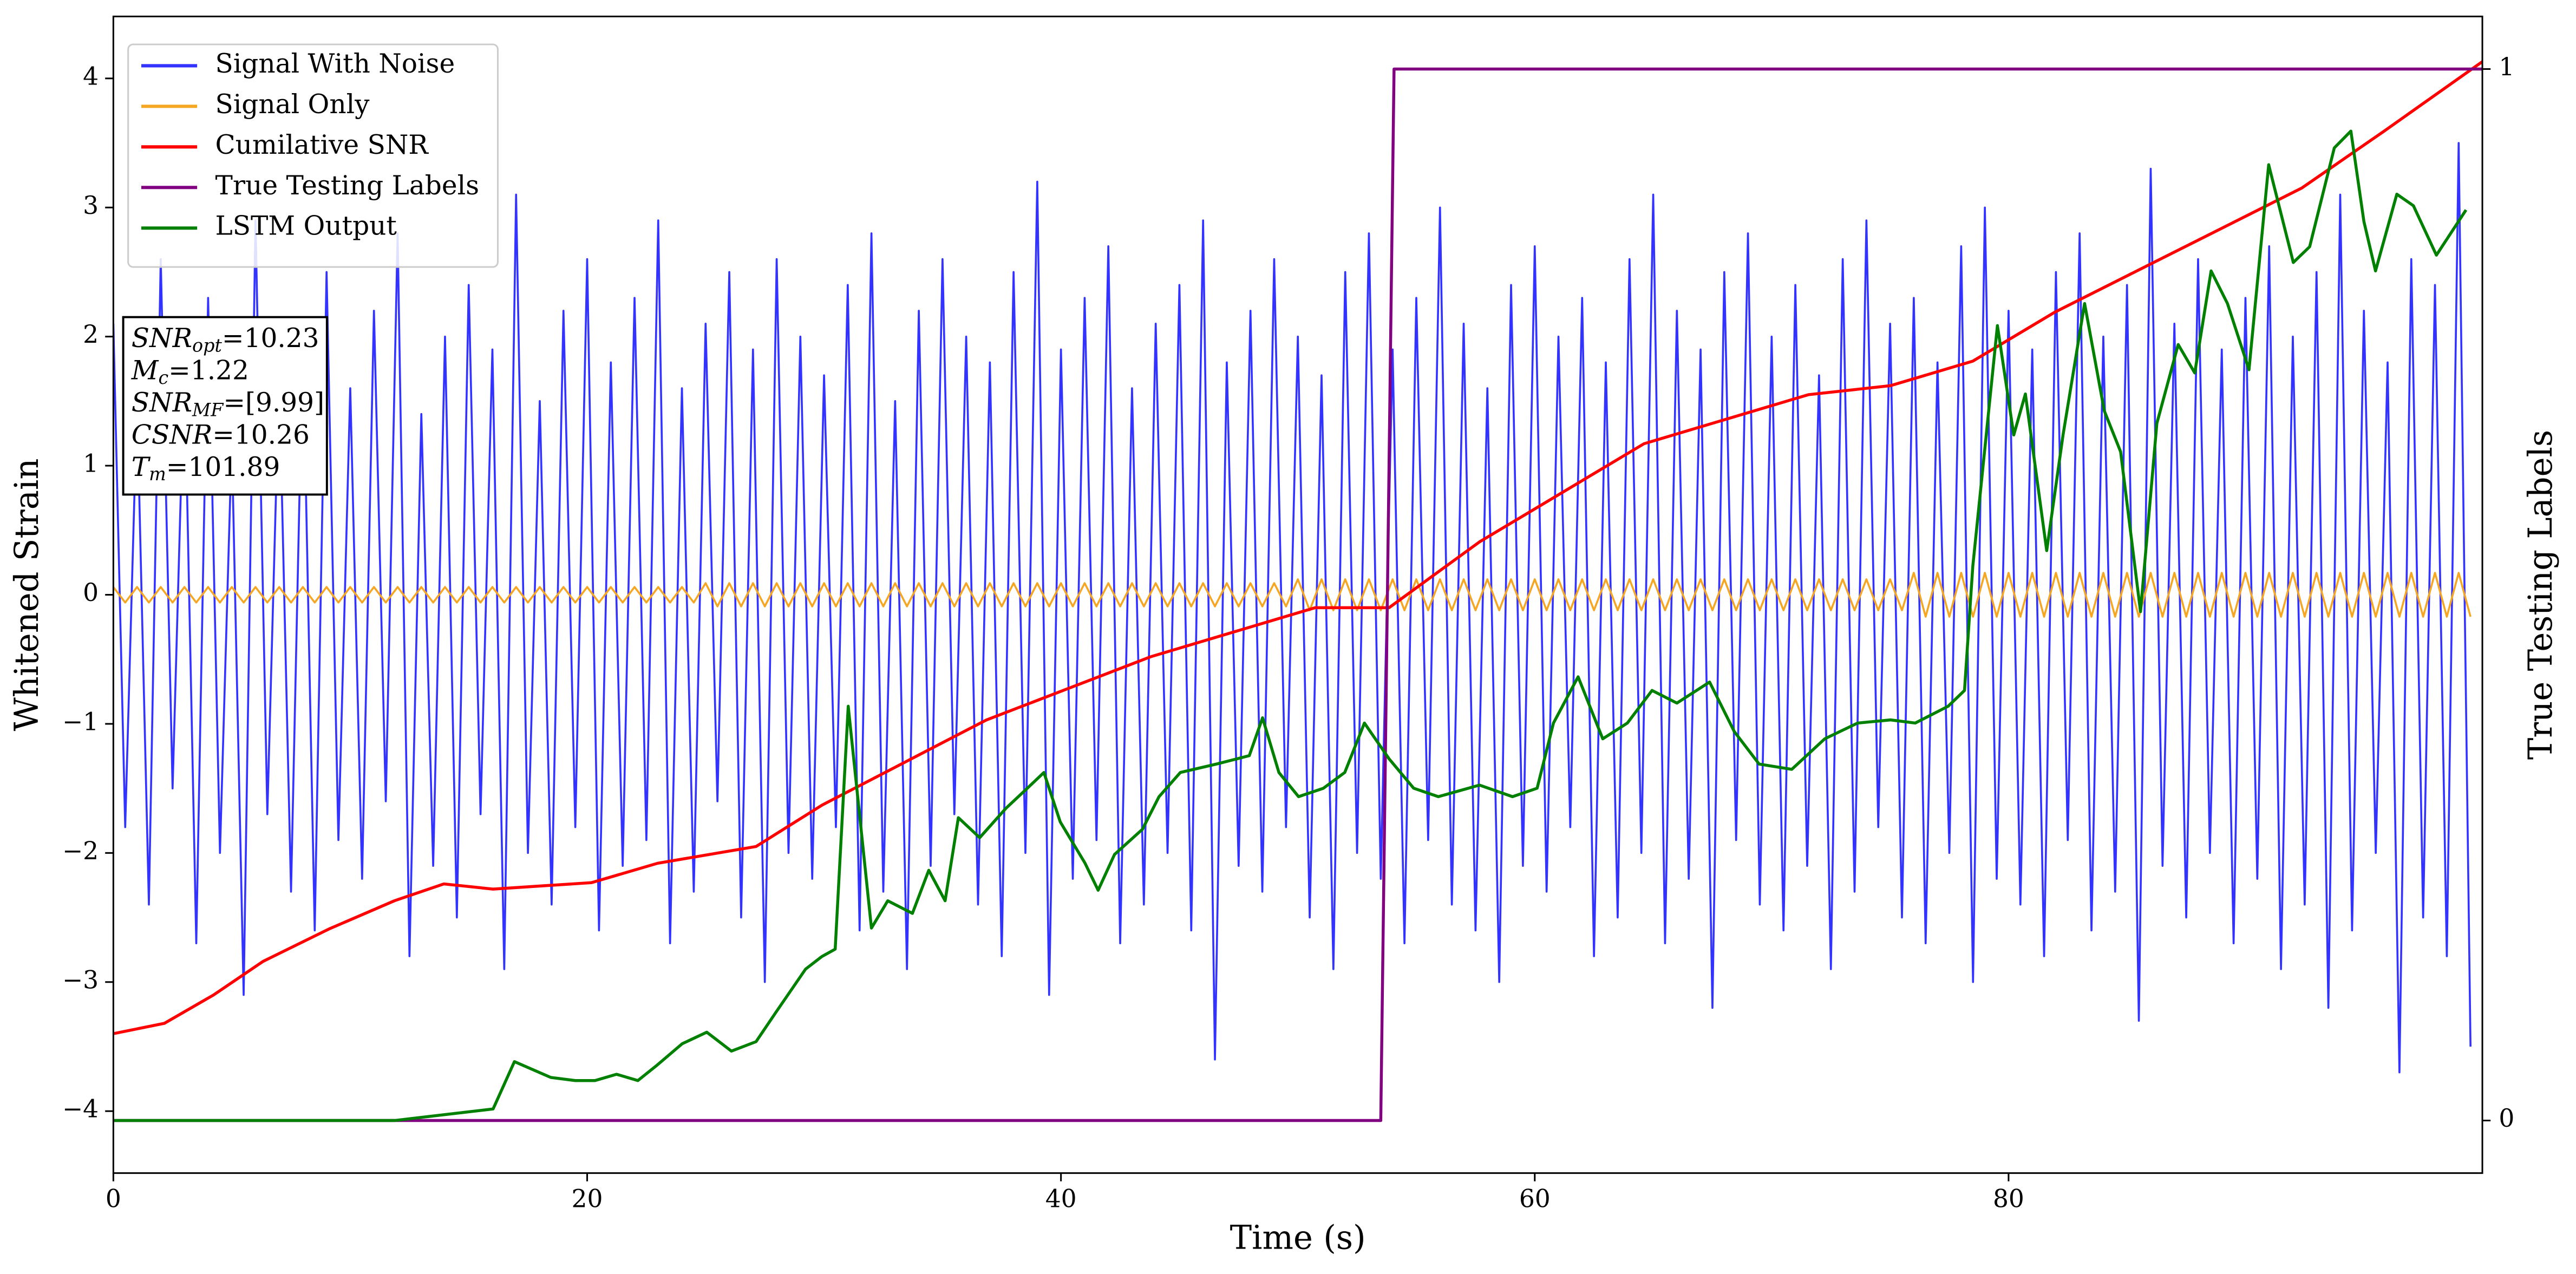 The width and height of the screenshot is (2576, 1274). Describe the element at coordinates (163, 377) in the screenshot. I see `annotation-subscript: c` at that location.